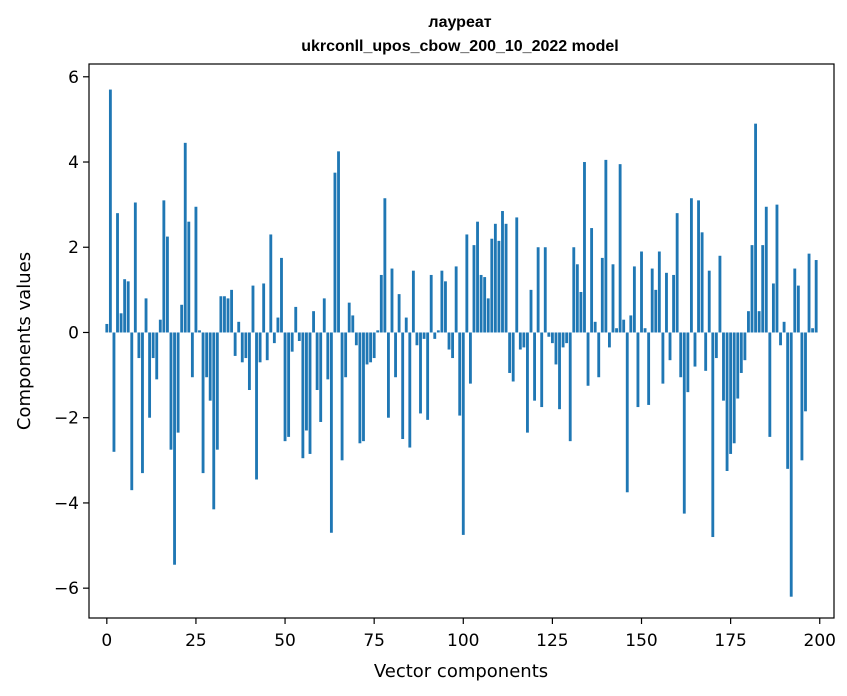 The image size is (847, 696). Describe the element at coordinates (66, 589) in the screenshot. I see `y-tick-label-0: −6` at that location.